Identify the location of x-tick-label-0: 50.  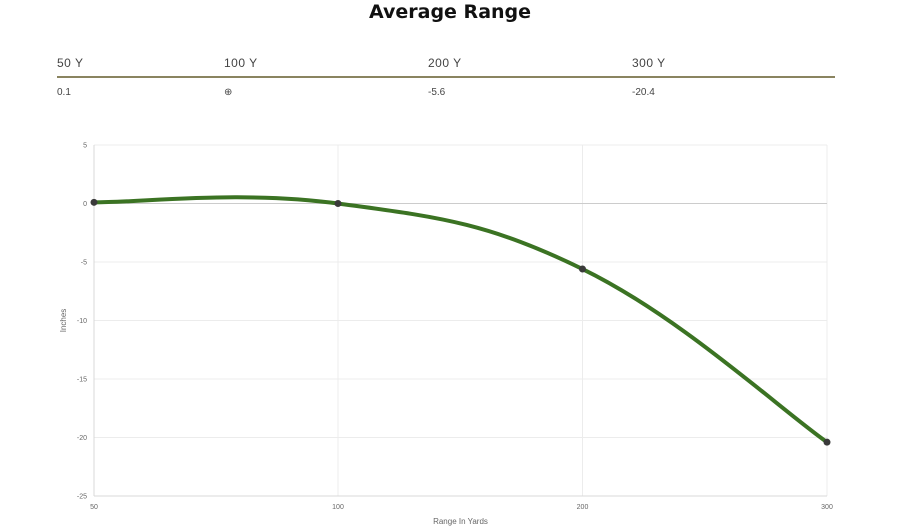
(94, 507).